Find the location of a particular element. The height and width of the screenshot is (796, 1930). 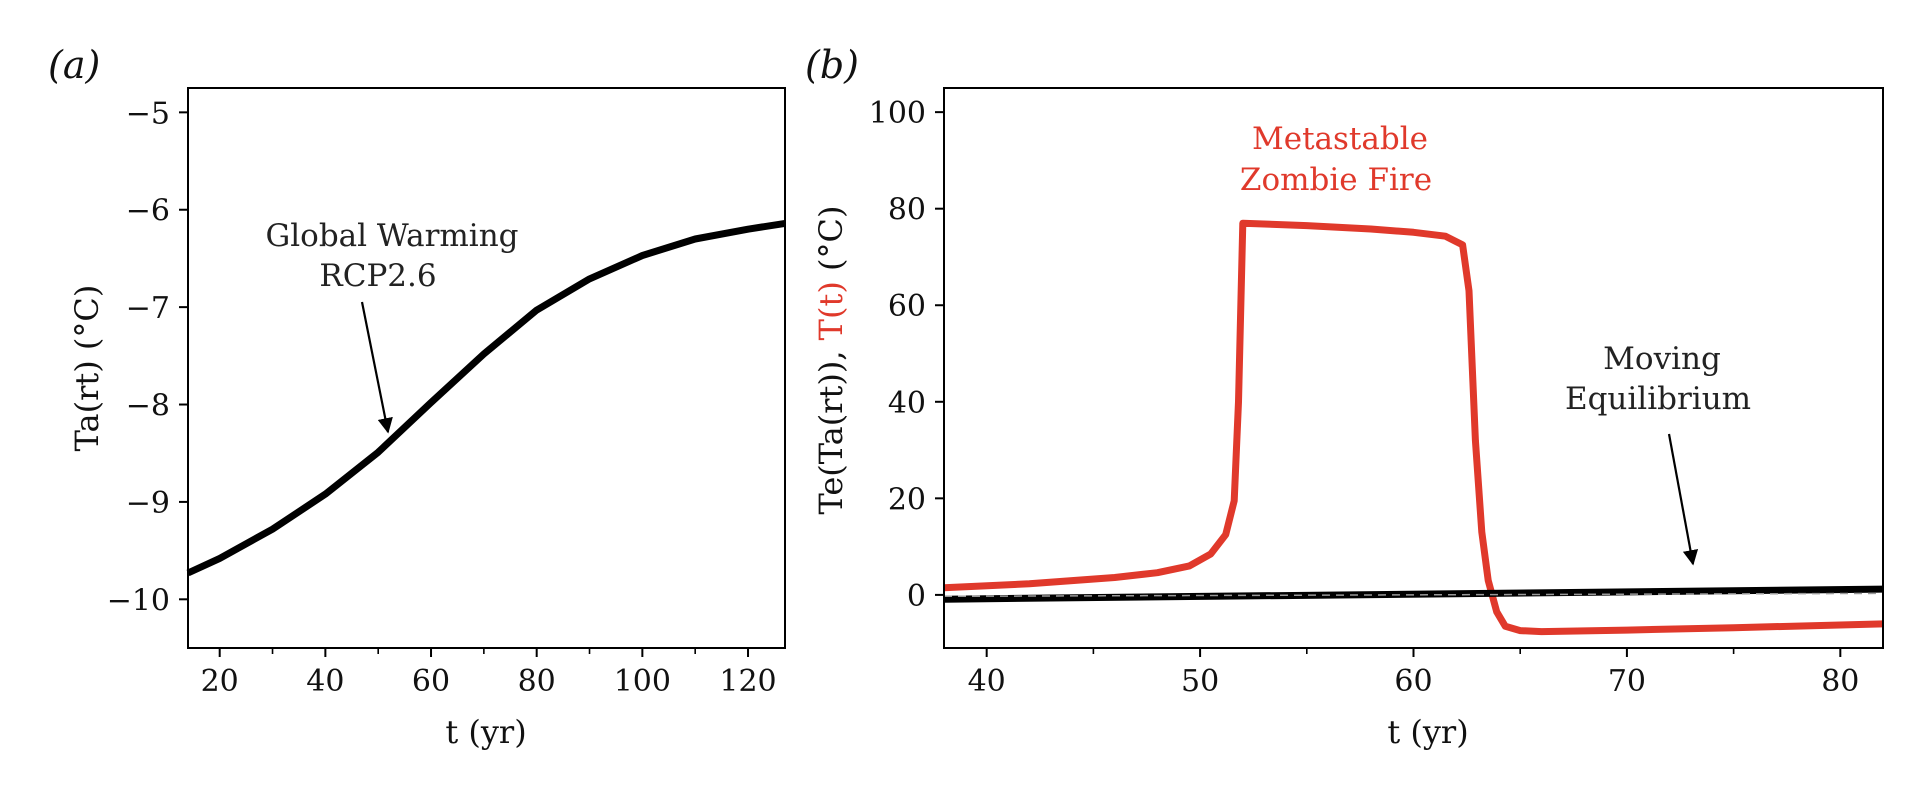

panel-b-label: (b) is located at coordinates (832, 65).